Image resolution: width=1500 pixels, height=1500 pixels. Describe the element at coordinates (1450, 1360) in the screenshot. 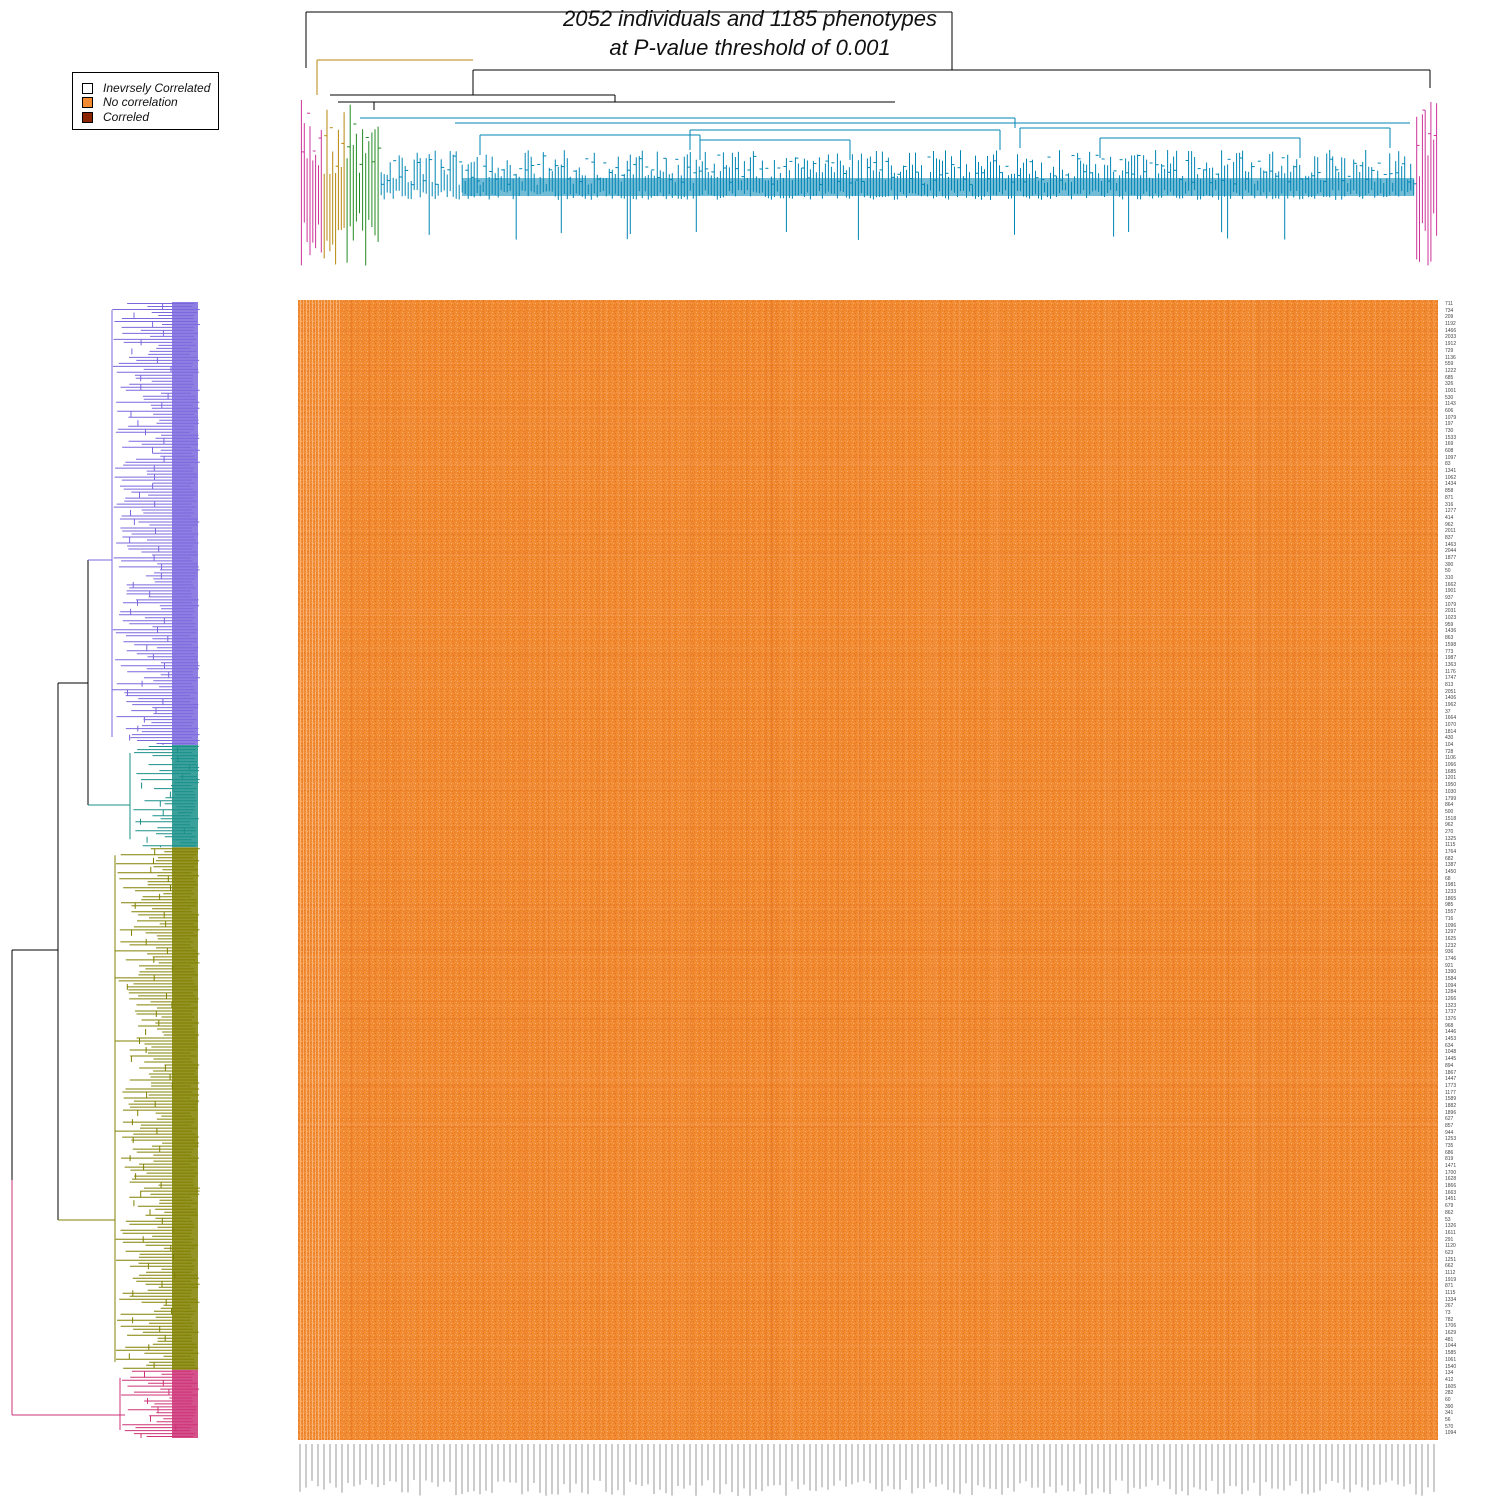

I see `row-label: 1061` at that location.